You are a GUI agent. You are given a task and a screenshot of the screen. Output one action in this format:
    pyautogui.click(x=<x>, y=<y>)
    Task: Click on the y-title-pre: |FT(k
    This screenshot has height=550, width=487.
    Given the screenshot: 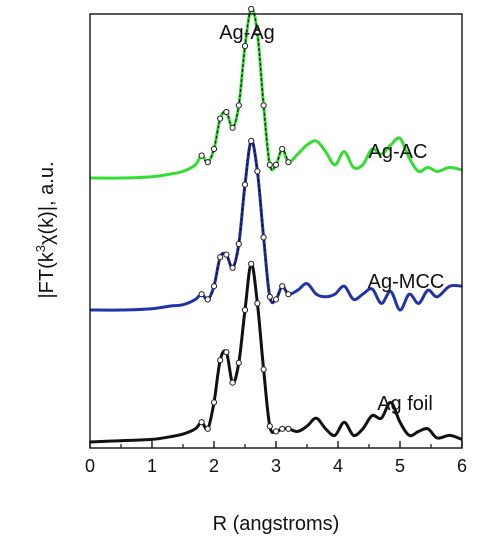 What is the action you would take?
    pyautogui.click(x=47, y=274)
    